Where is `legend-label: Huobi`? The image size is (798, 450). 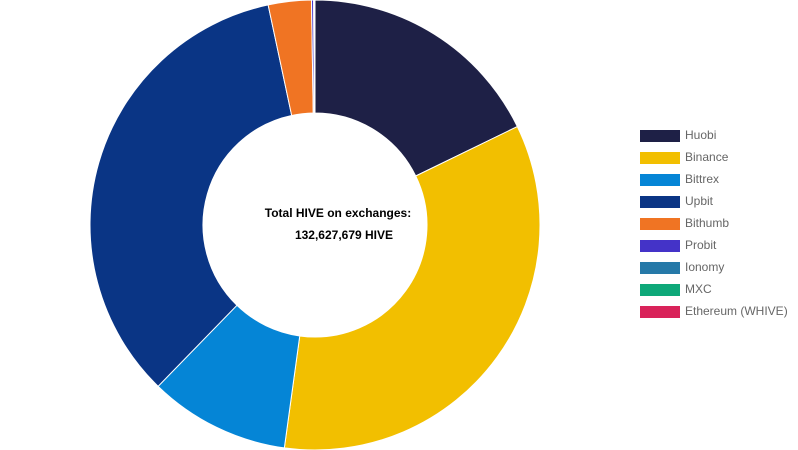 legend-label: Huobi is located at coordinates (700, 135).